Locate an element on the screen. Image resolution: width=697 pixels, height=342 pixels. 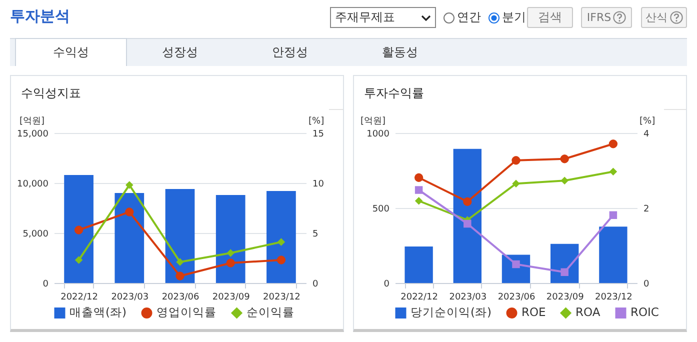
chart-title: 투자수익률 is located at coordinates (520, 93).